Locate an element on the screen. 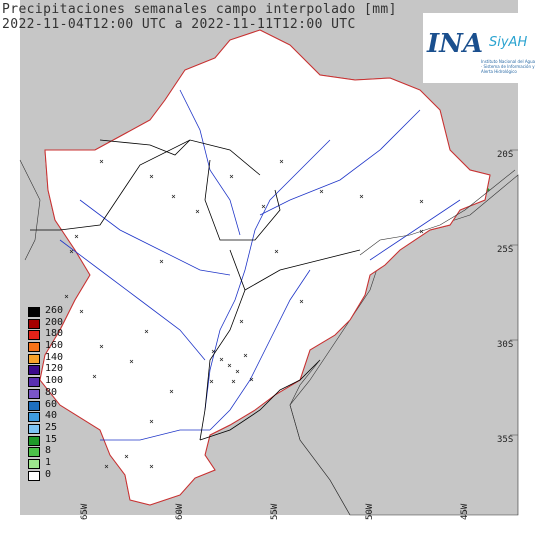 This screenshot has height=533, width=540. legend-item: 15 is located at coordinates (58, 440).